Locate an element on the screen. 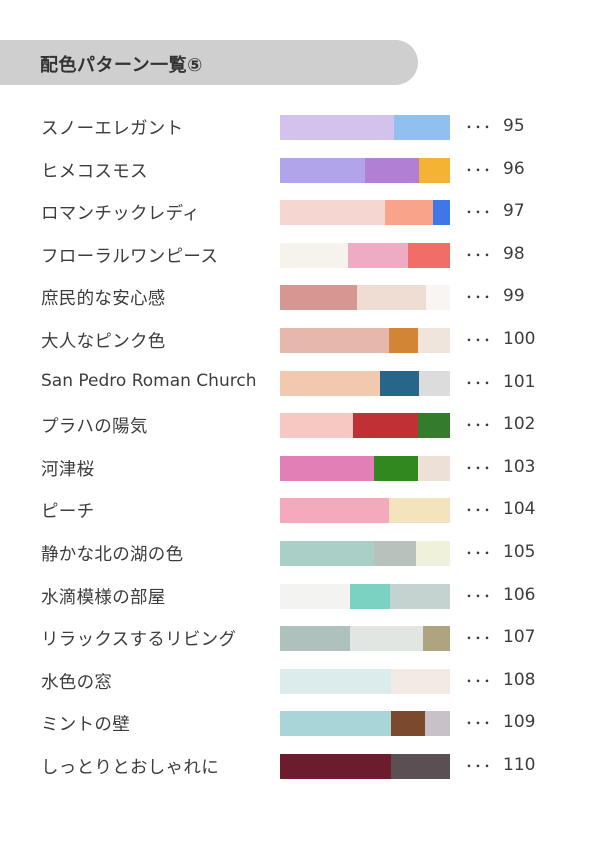  header-tab is located at coordinates (209, 62).